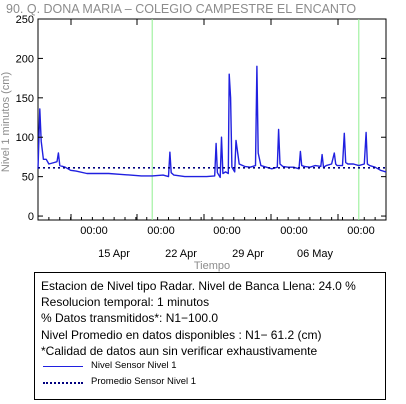 The height and width of the screenshot is (404, 406). I want to click on x-tick-time-label-3: 00:00, so click(294, 231).